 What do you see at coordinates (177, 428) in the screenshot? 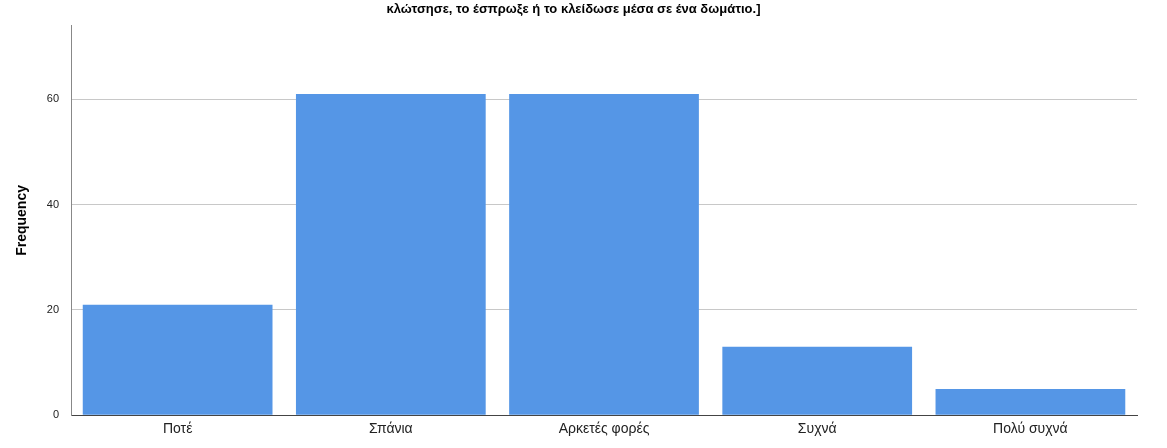
I see `x-tick-label: Ποτέ` at bounding box center [177, 428].